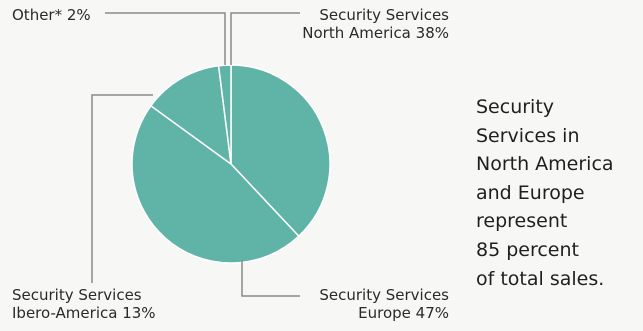 The width and height of the screenshot is (643, 331). I want to click on slice-label: Security Services Ibero-America 13%, so click(84, 304).